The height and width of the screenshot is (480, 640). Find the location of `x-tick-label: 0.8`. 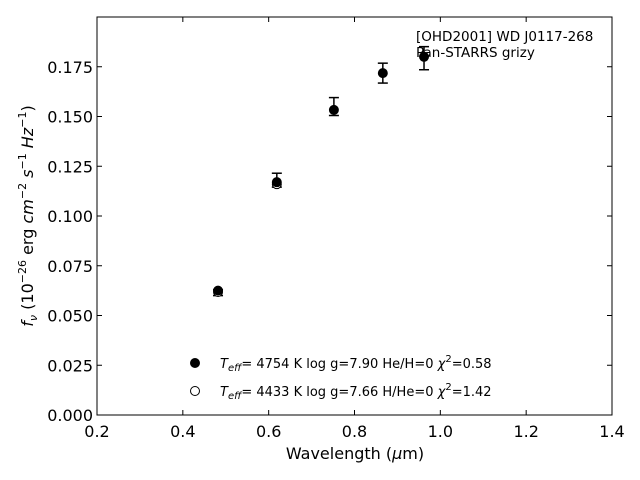

x-tick-label: 0.8 is located at coordinates (354, 431).